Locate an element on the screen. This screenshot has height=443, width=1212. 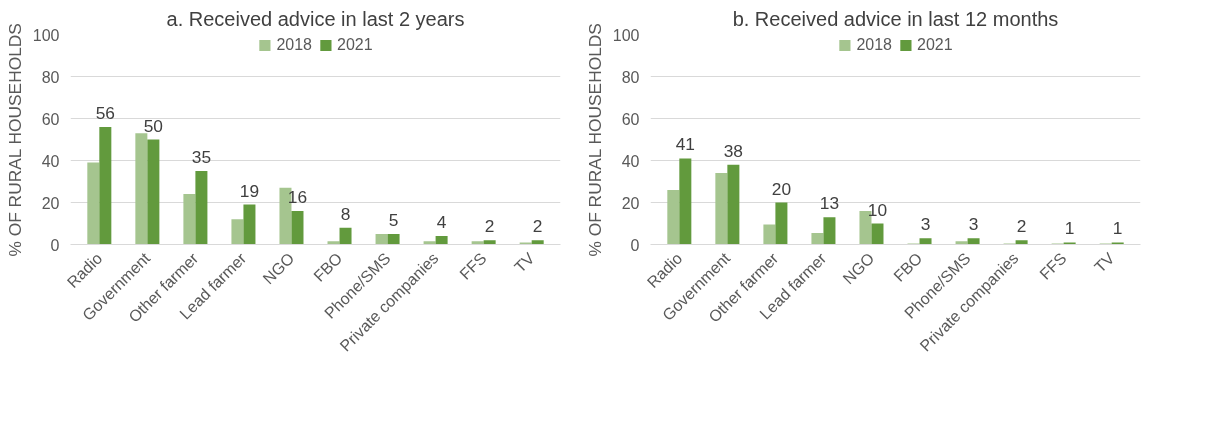
data-label: 20 is located at coordinates (781, 188).